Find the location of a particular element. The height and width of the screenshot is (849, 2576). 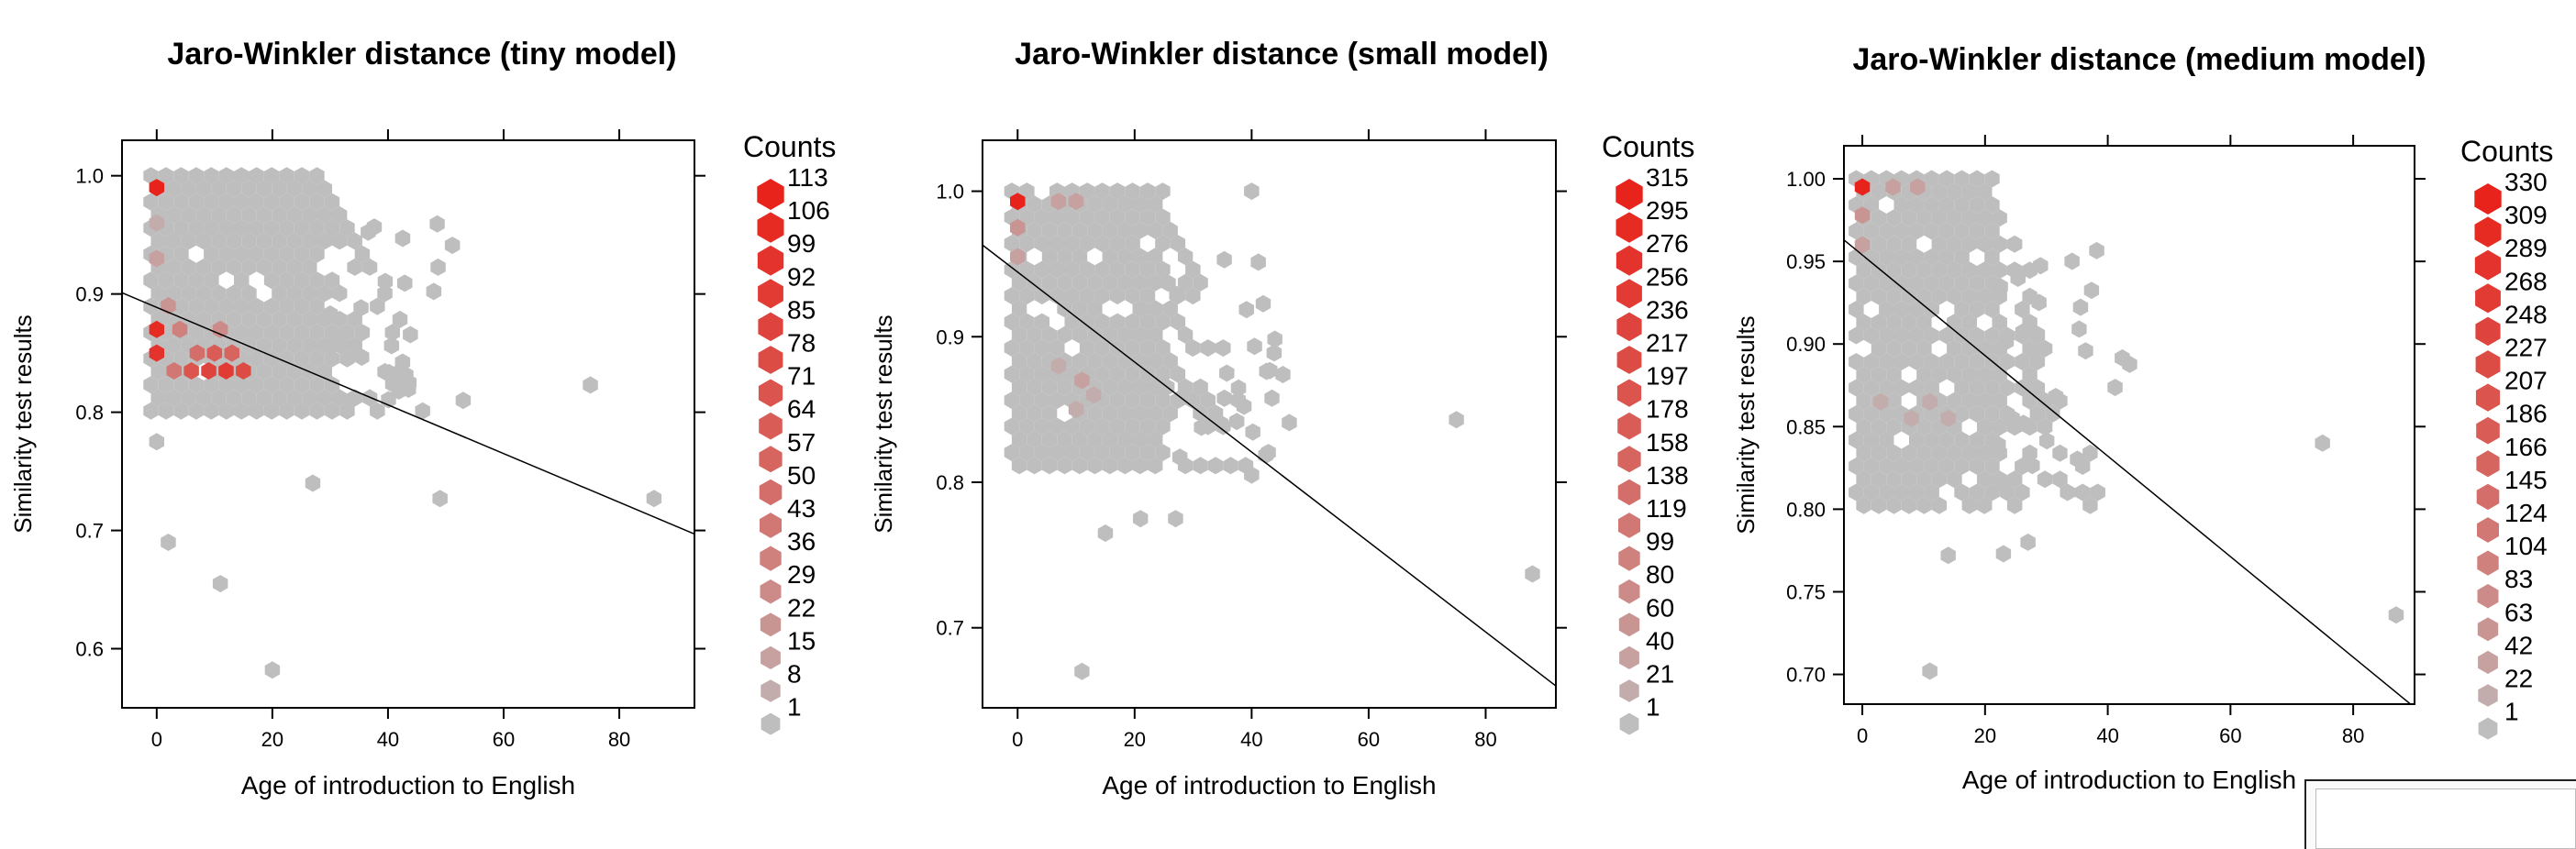

y-tick-label: 0.6 is located at coordinates (89, 649).